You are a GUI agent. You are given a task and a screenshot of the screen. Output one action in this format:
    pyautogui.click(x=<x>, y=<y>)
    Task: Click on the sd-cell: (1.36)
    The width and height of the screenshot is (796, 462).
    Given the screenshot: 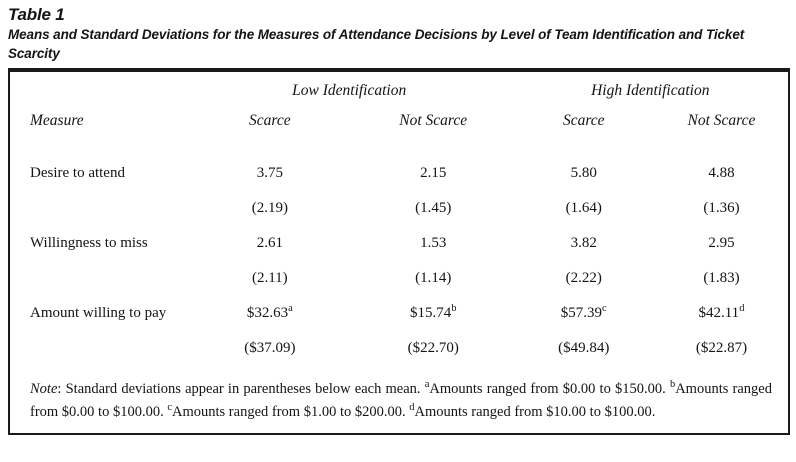 What is the action you would take?
    pyautogui.click(x=721, y=207)
    